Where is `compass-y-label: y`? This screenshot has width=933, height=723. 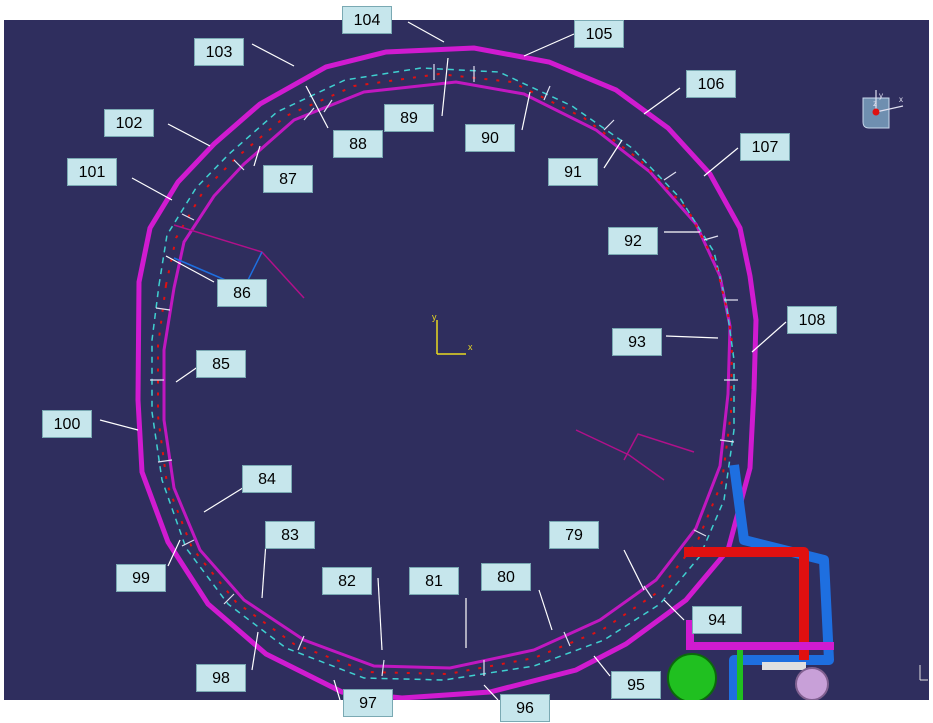 compass-y-label: y is located at coordinates (881, 95).